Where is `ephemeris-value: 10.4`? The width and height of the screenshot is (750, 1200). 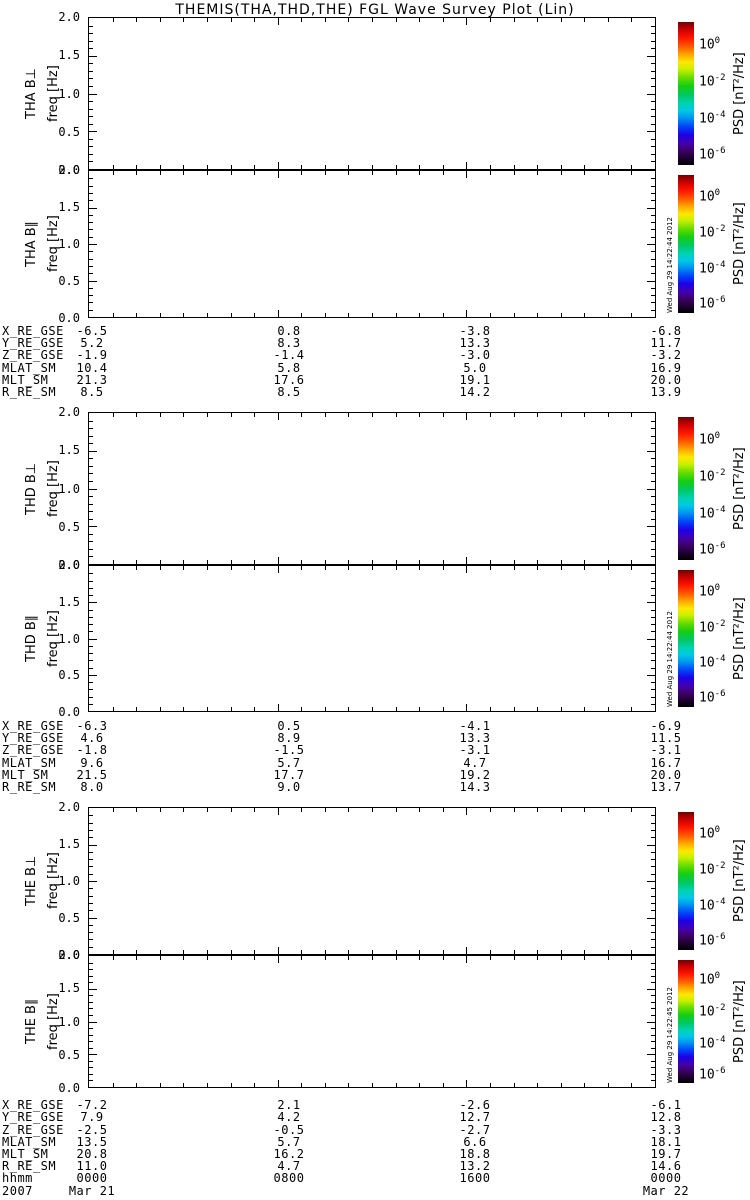
ephemeris-value: 10.4 is located at coordinates (92, 368).